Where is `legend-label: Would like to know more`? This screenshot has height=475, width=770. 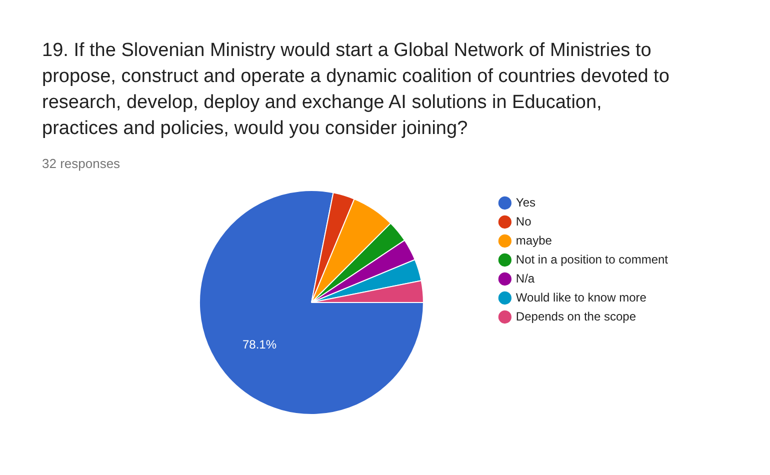 legend-label: Would like to know more is located at coordinates (581, 297).